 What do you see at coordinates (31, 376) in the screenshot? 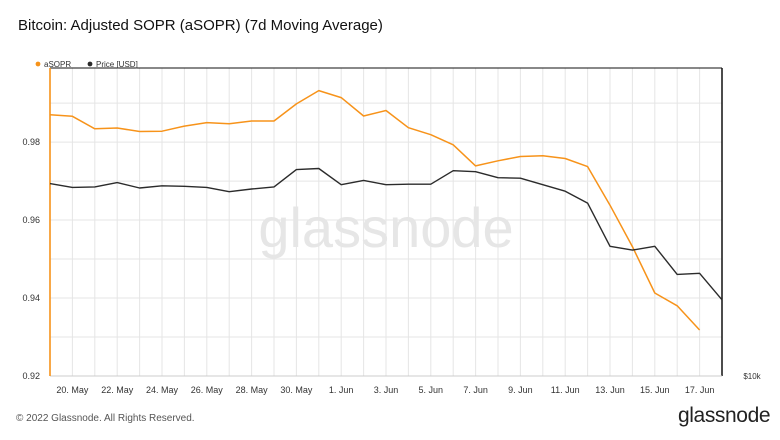
I see `y-tick-label: 0.92` at bounding box center [31, 376].